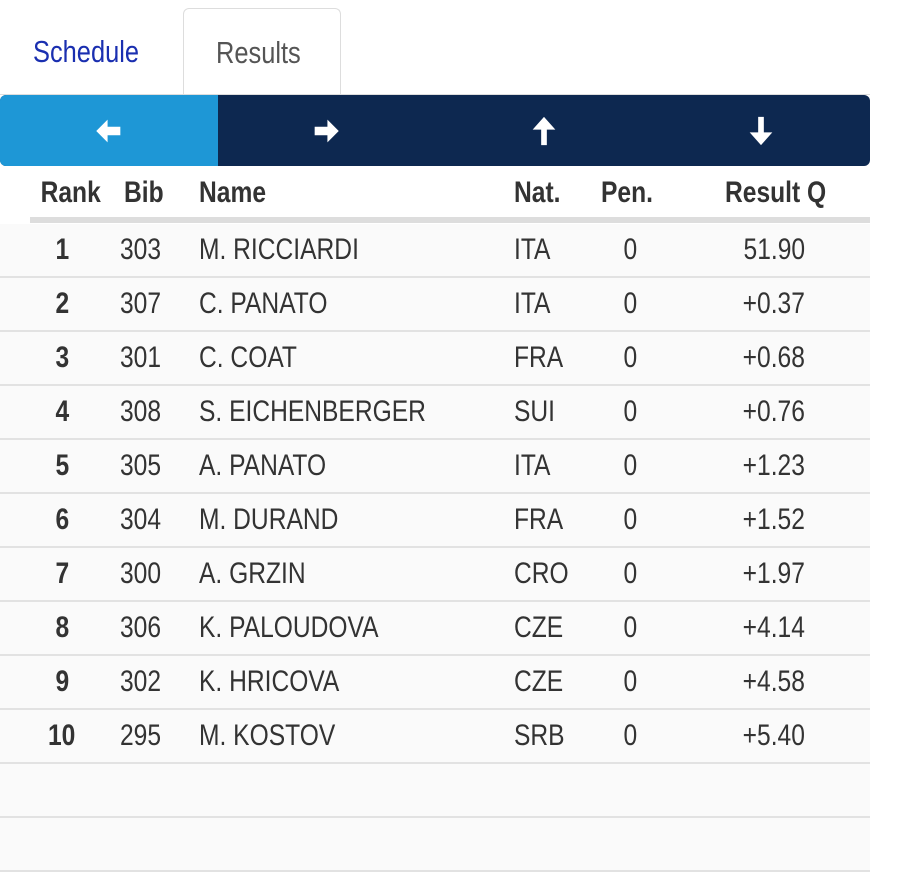 This screenshot has width=902, height=877. What do you see at coordinates (773, 411) in the screenshot?
I see `cell-result: +0.76` at bounding box center [773, 411].